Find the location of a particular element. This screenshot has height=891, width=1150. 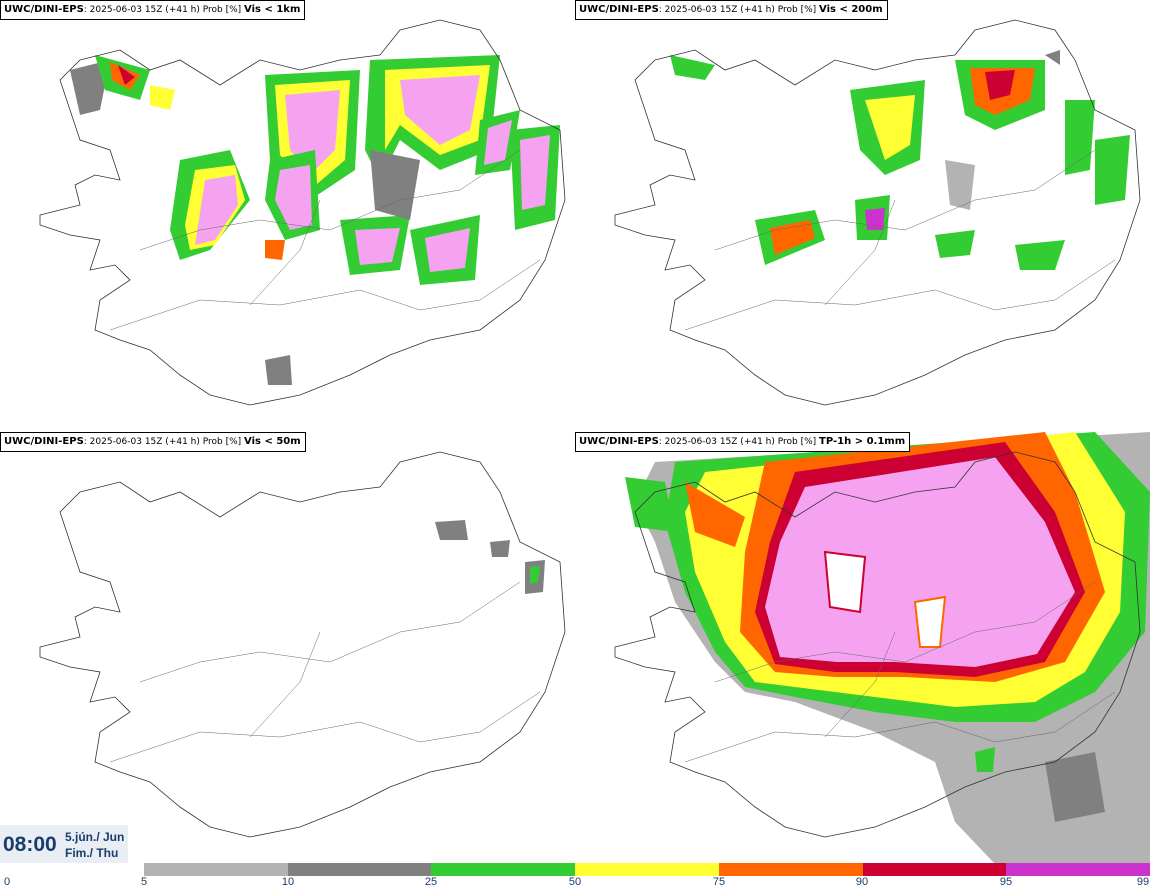

colorbar-tick: 10 is located at coordinates (288, 882).